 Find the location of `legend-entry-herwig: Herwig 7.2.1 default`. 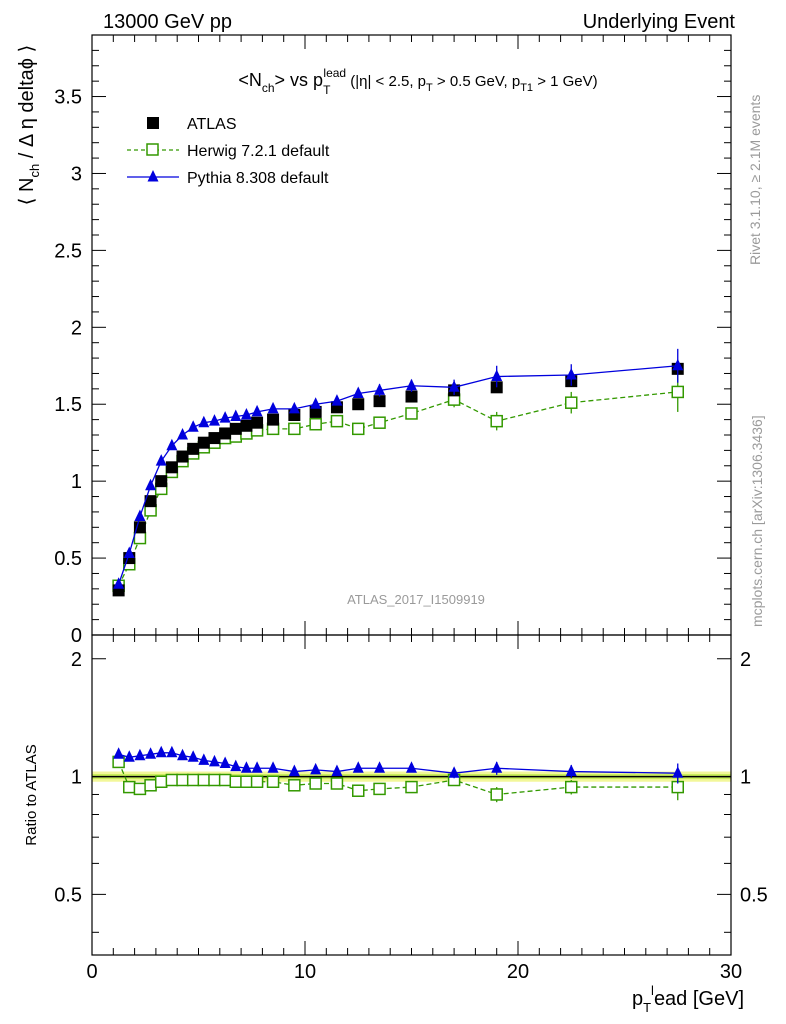

legend-entry-herwig: Herwig 7.2.1 default is located at coordinates (228, 151).